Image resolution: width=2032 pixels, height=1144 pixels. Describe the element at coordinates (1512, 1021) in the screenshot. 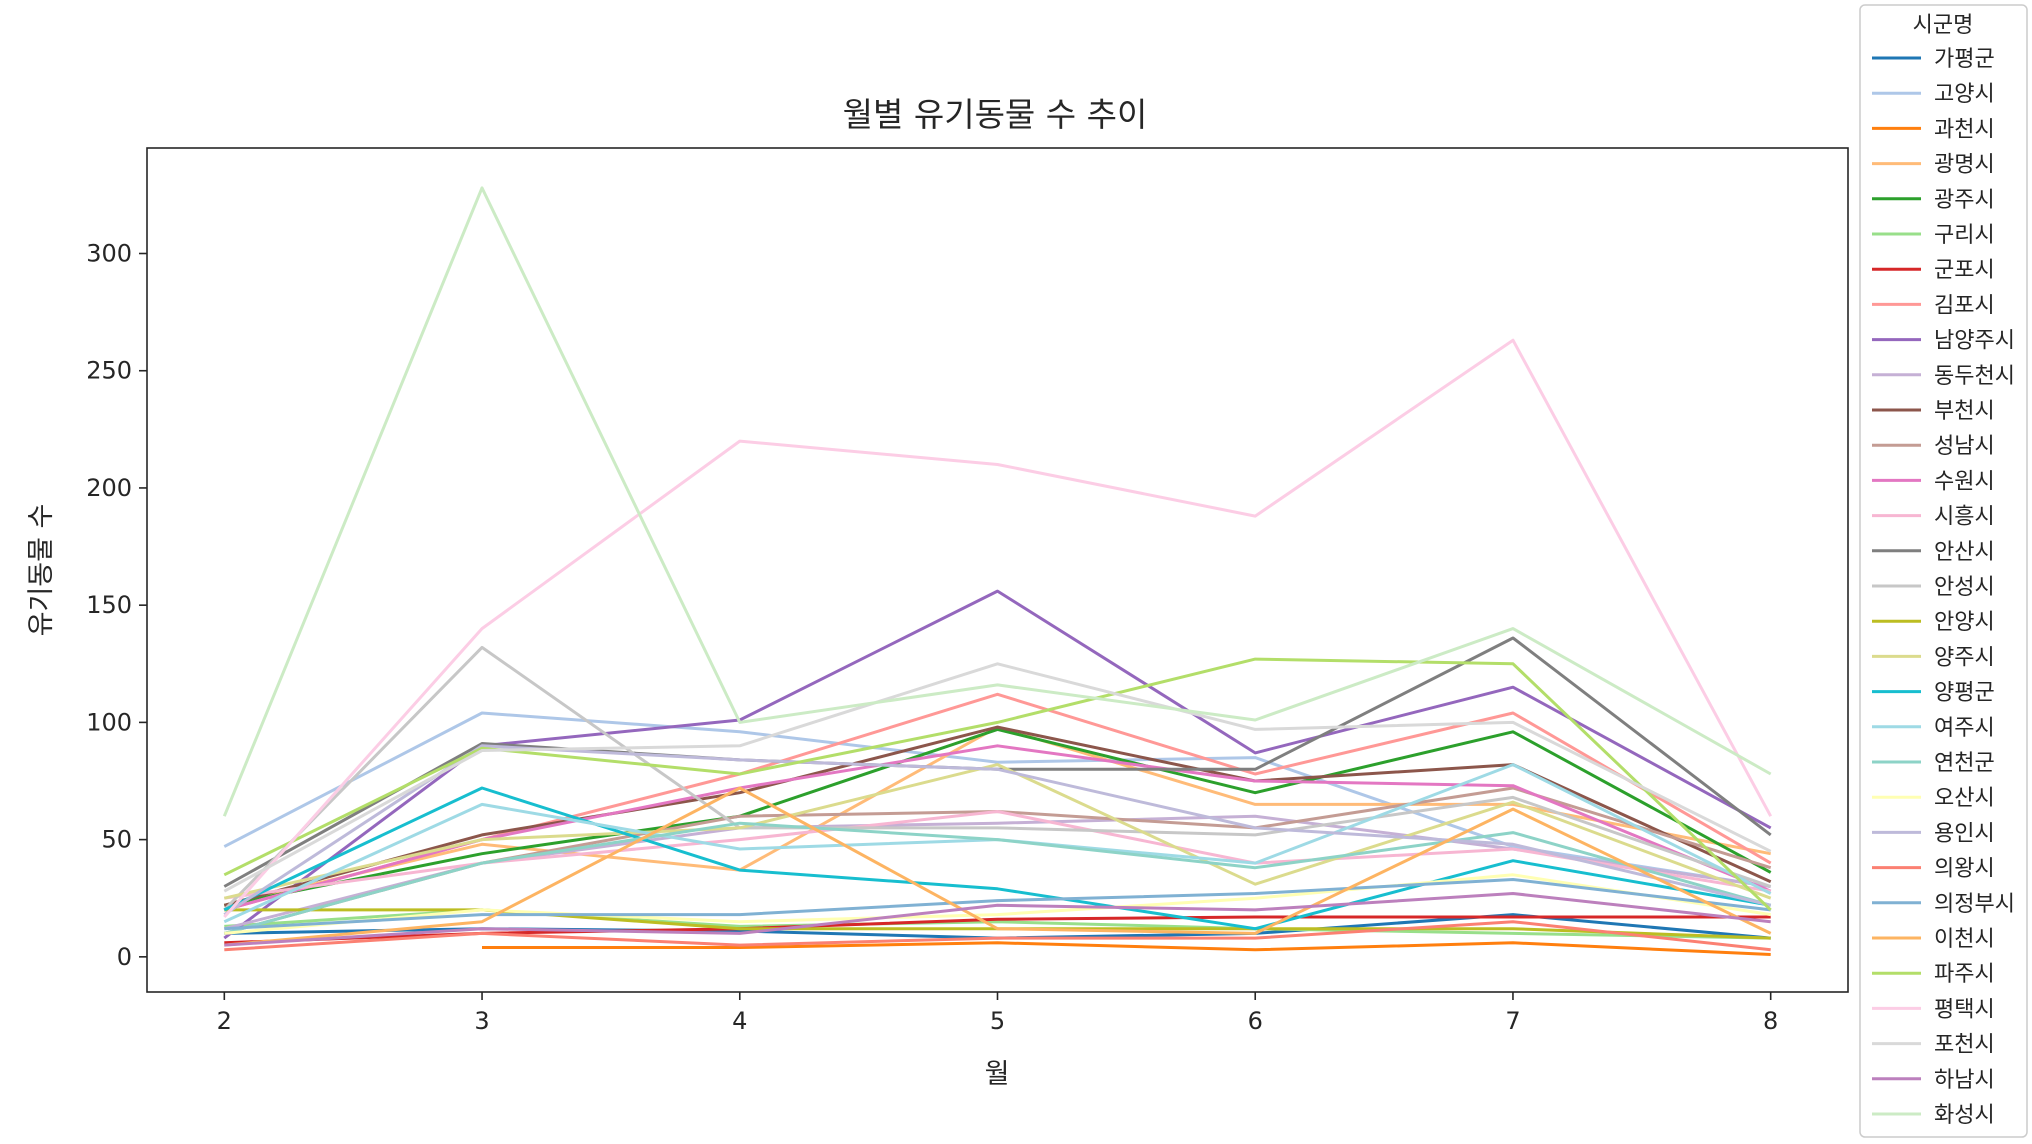

I see `x-tick-label: 7` at that location.